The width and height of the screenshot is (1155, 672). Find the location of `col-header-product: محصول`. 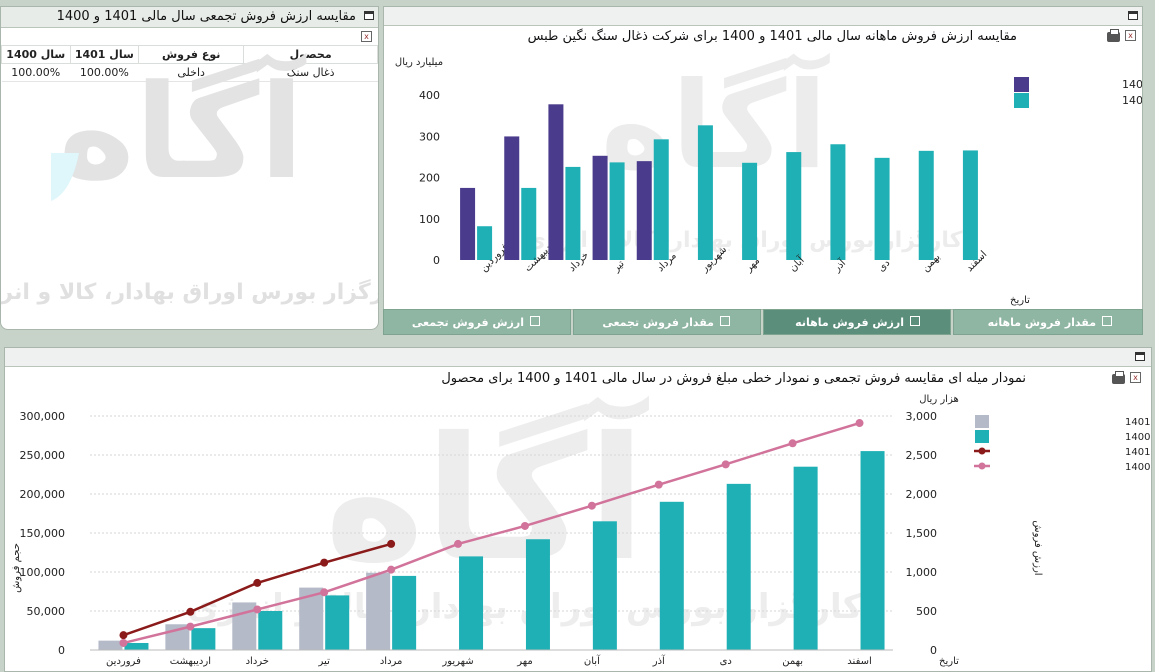

col-header-product: محصول is located at coordinates (310, 54).